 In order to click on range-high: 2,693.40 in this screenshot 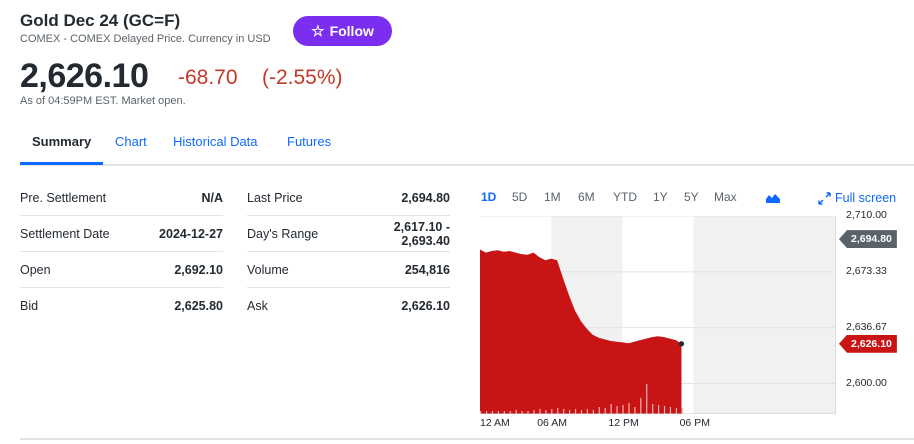, I will do `click(425, 241)`.